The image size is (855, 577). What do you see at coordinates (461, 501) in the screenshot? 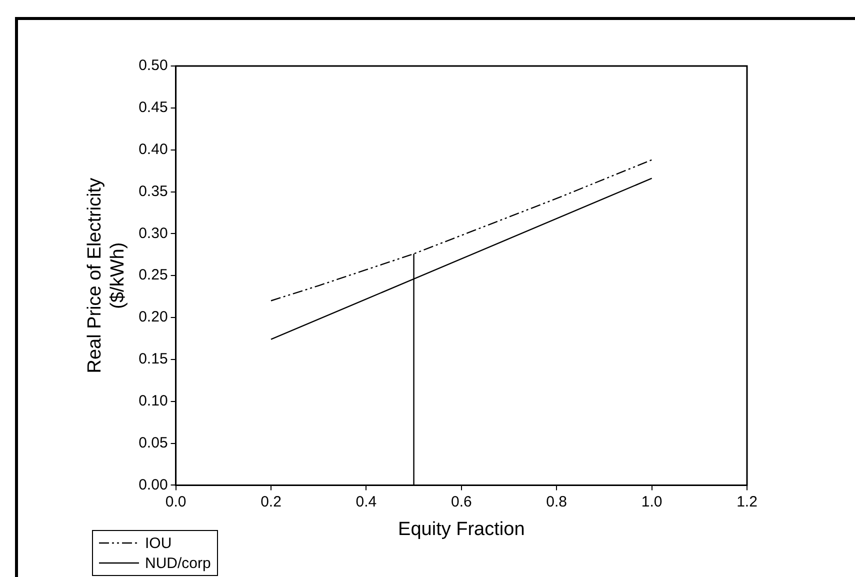
I see `x-tick-label: 0.6` at bounding box center [461, 501].